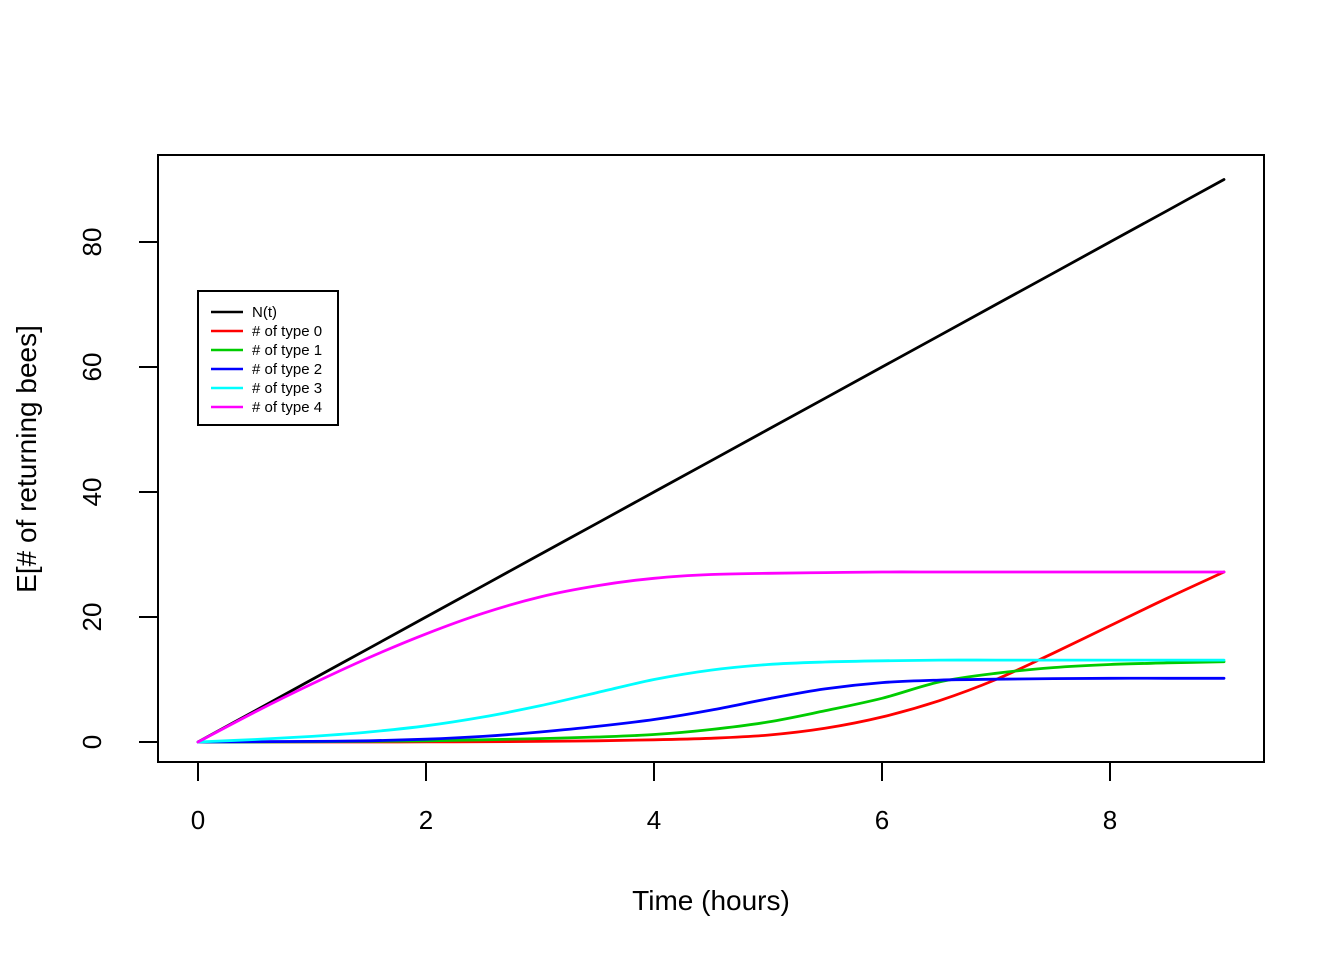 The height and width of the screenshot is (960, 1344). What do you see at coordinates (287, 407) in the screenshot?
I see `legend-entry-label: # of type 4` at bounding box center [287, 407].